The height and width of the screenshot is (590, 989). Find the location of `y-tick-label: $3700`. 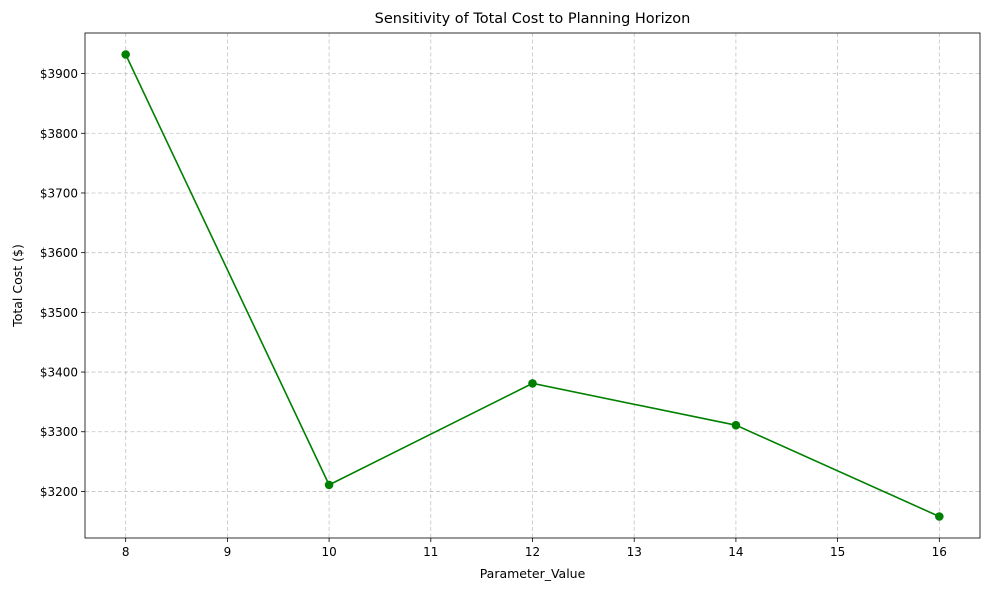

y-tick-label: $3700 is located at coordinates (59, 193).